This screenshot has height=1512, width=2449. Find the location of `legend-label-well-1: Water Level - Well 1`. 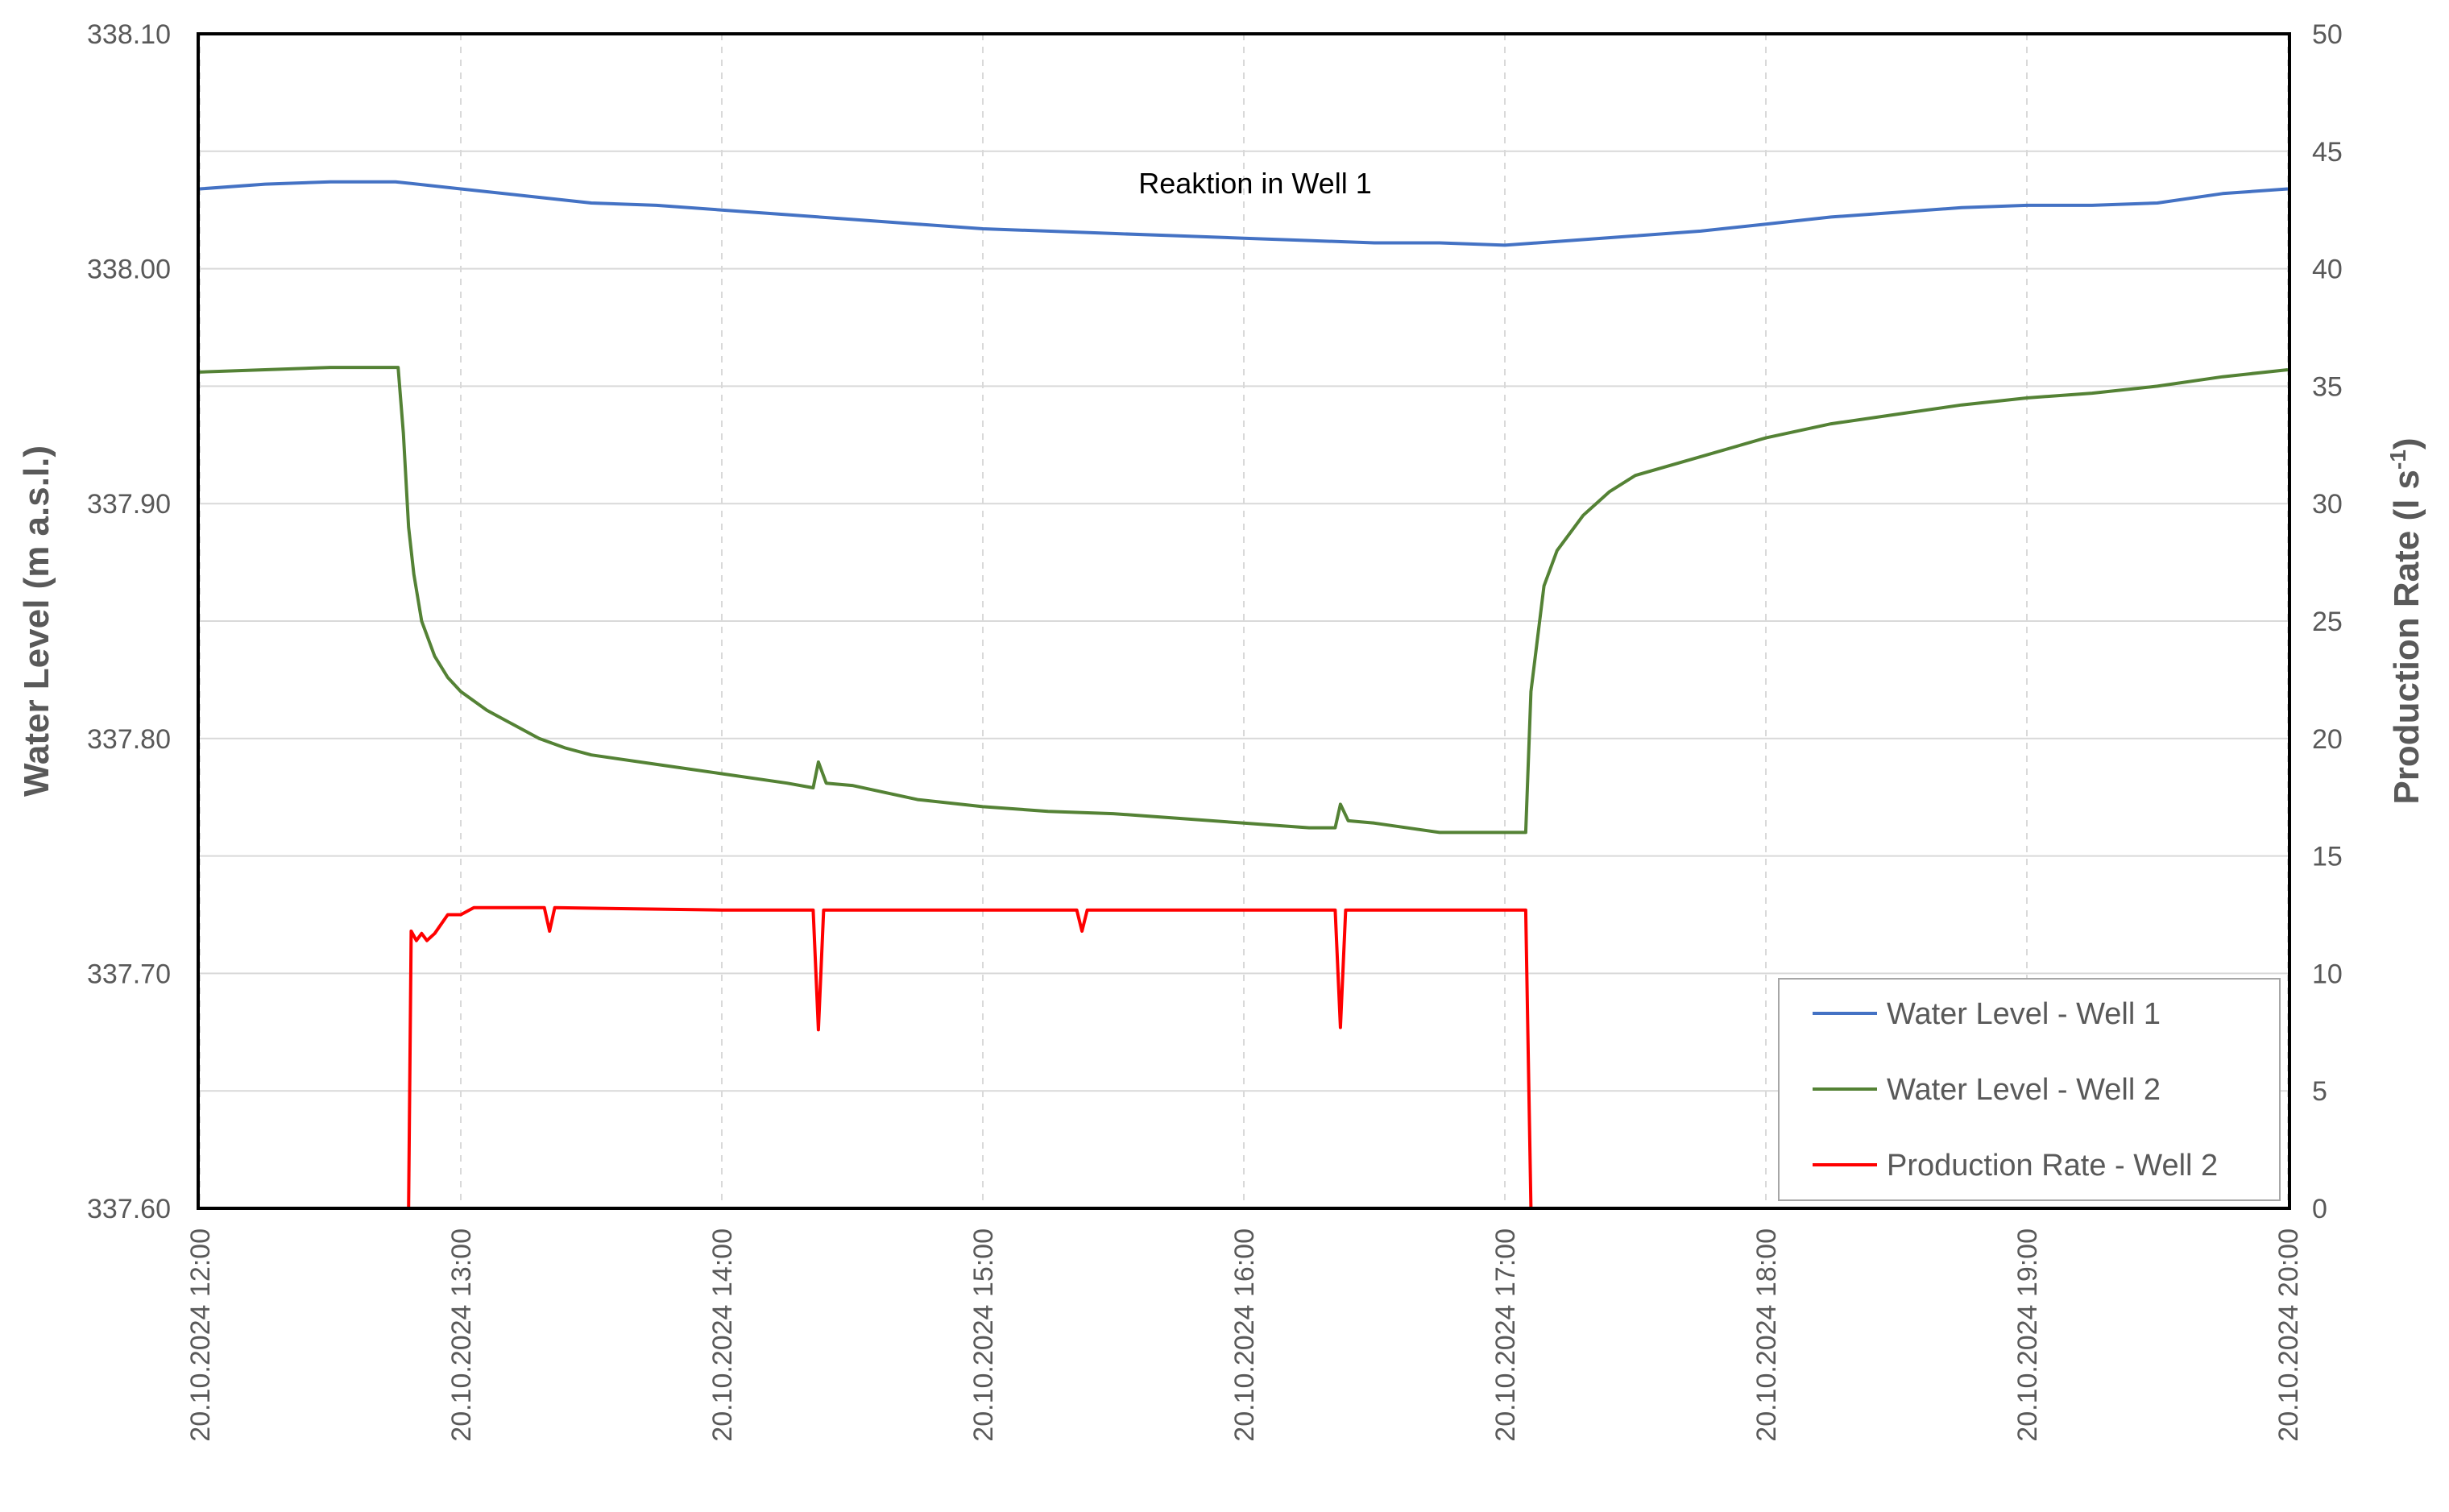

legend-label-well-1: Water Level - Well 1 is located at coordinates (2024, 1014).